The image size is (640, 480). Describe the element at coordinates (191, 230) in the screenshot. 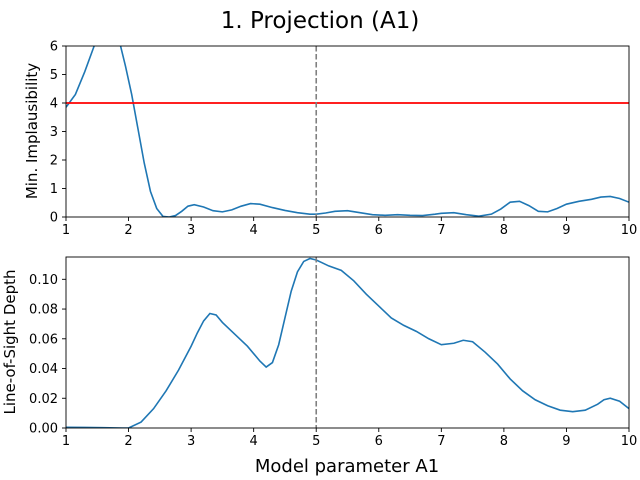

I see `top-x-tick-label: 3` at that location.